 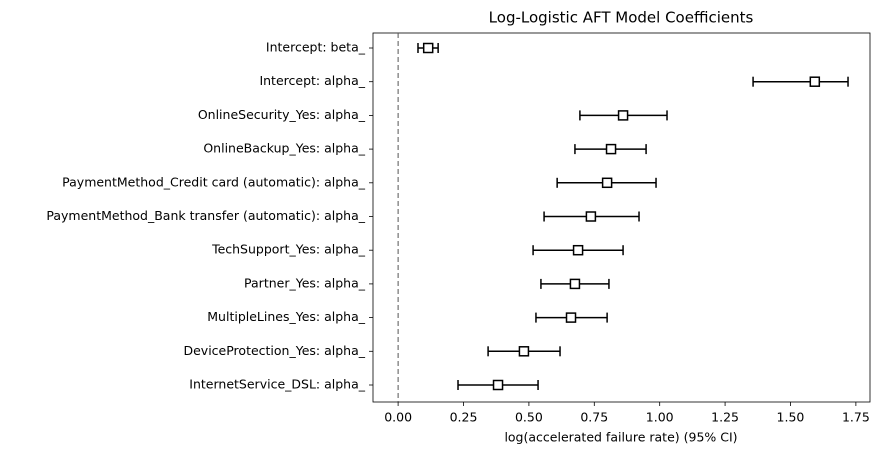 What do you see at coordinates (621, 18) in the screenshot?
I see `chart-title: Log-Logistic AFT Model Coefficients` at bounding box center [621, 18].